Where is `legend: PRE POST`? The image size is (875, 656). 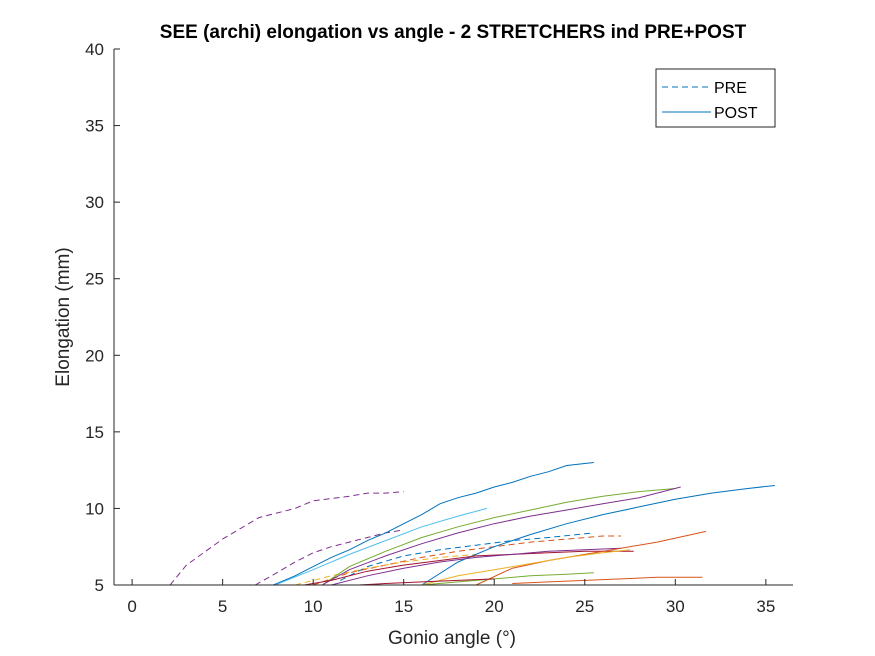
legend: PRE POST is located at coordinates (715, 98).